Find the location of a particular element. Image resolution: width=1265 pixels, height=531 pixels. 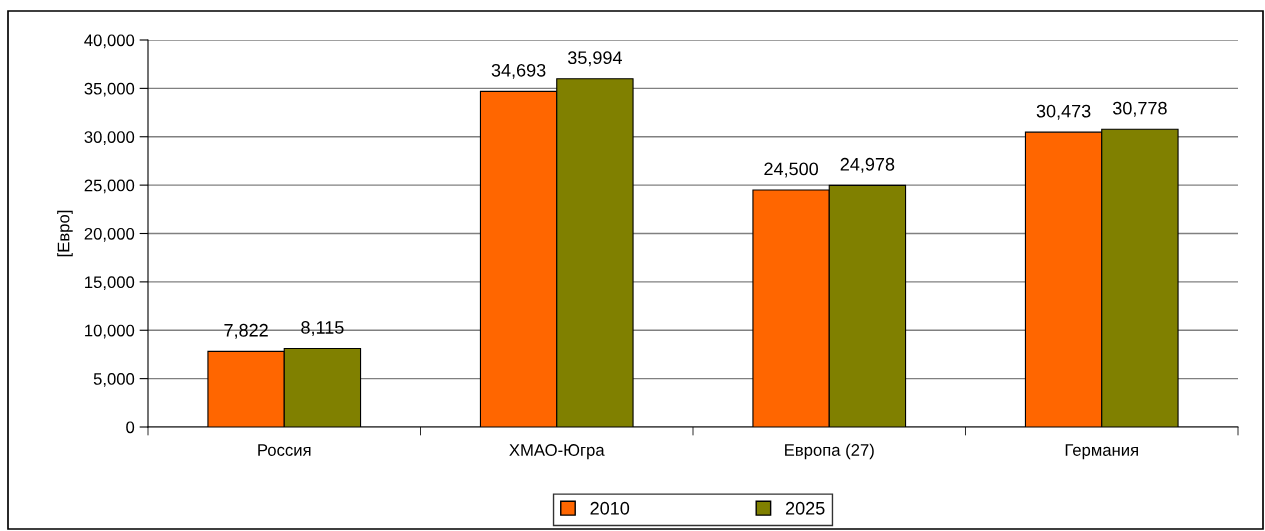

data-label: 24,500 is located at coordinates (791, 170).